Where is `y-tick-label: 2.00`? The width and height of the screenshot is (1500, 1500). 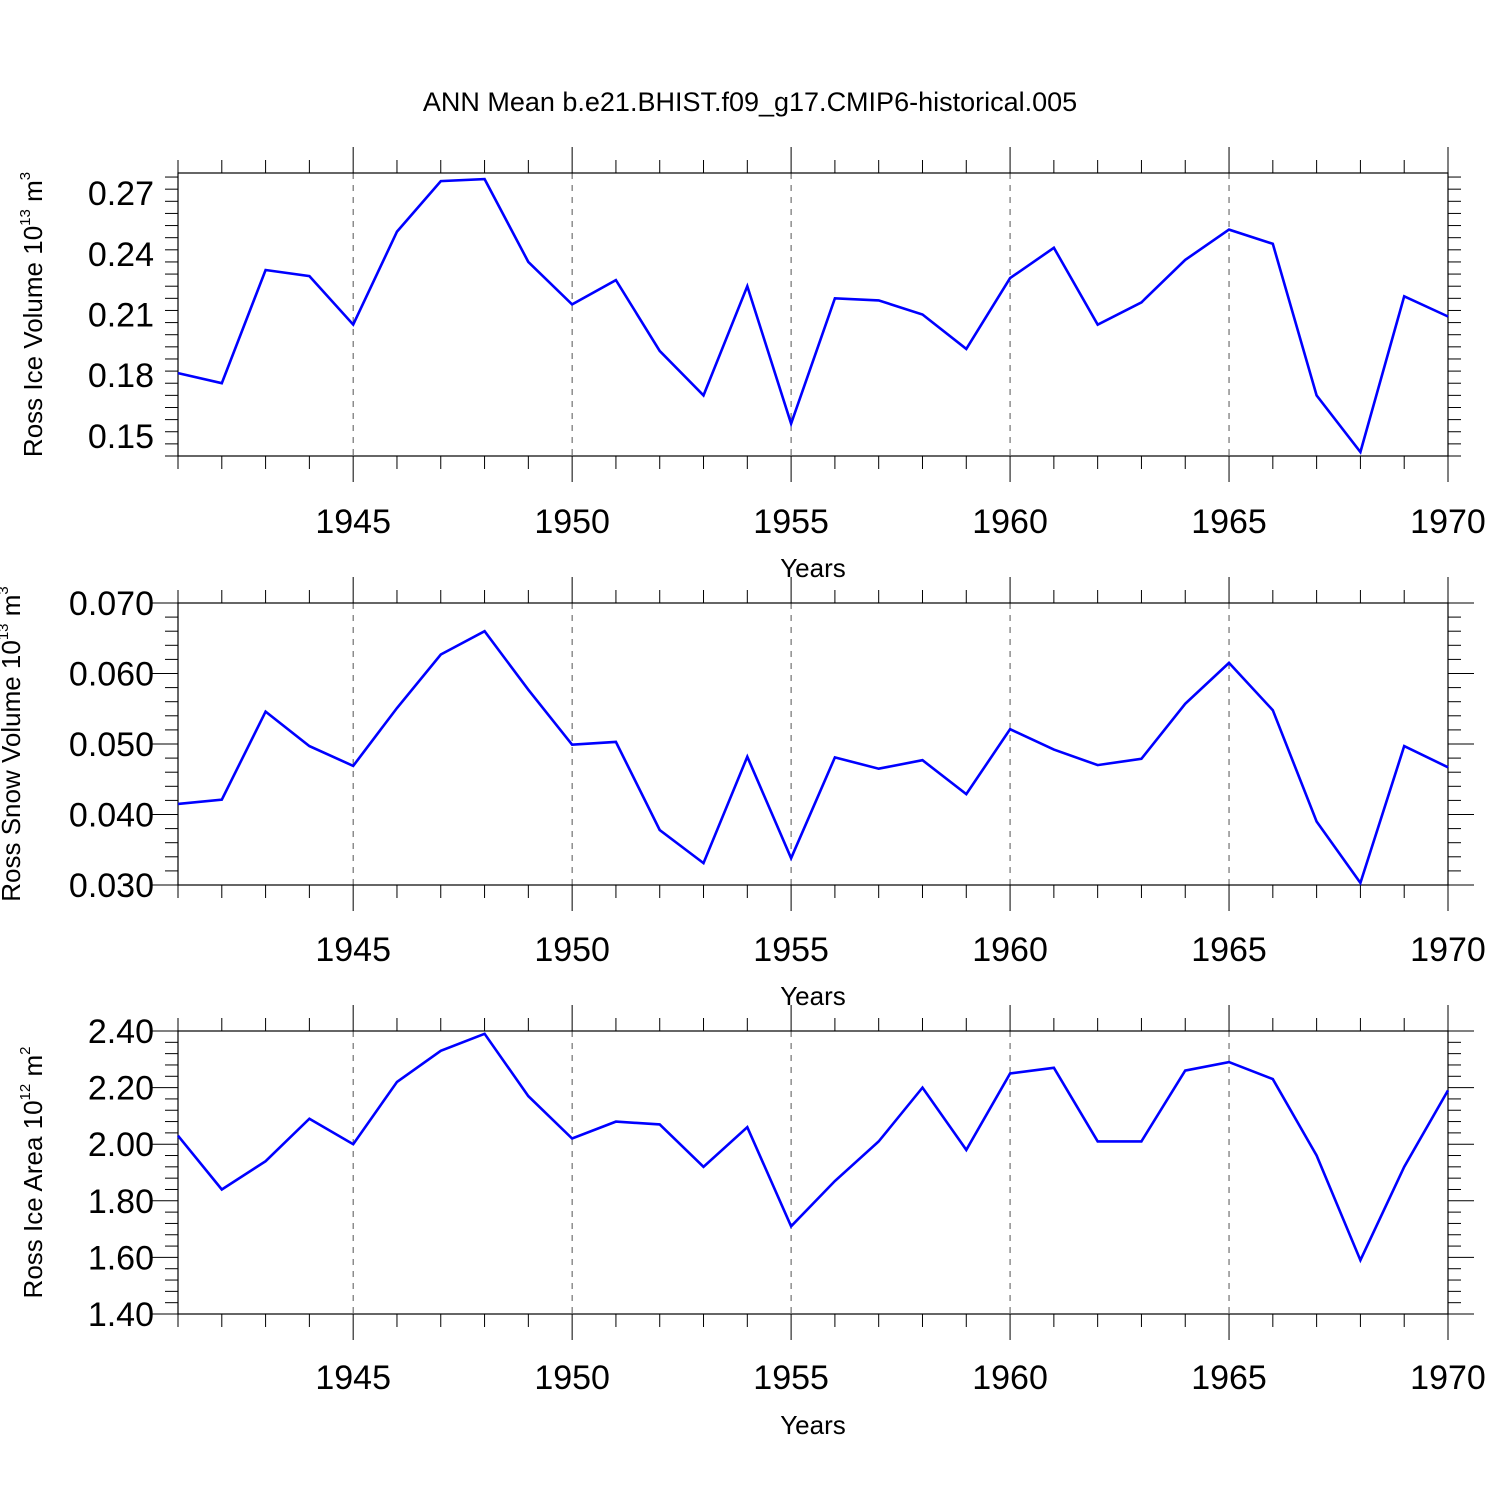
y-tick-label: 2.00 is located at coordinates (121, 1145).